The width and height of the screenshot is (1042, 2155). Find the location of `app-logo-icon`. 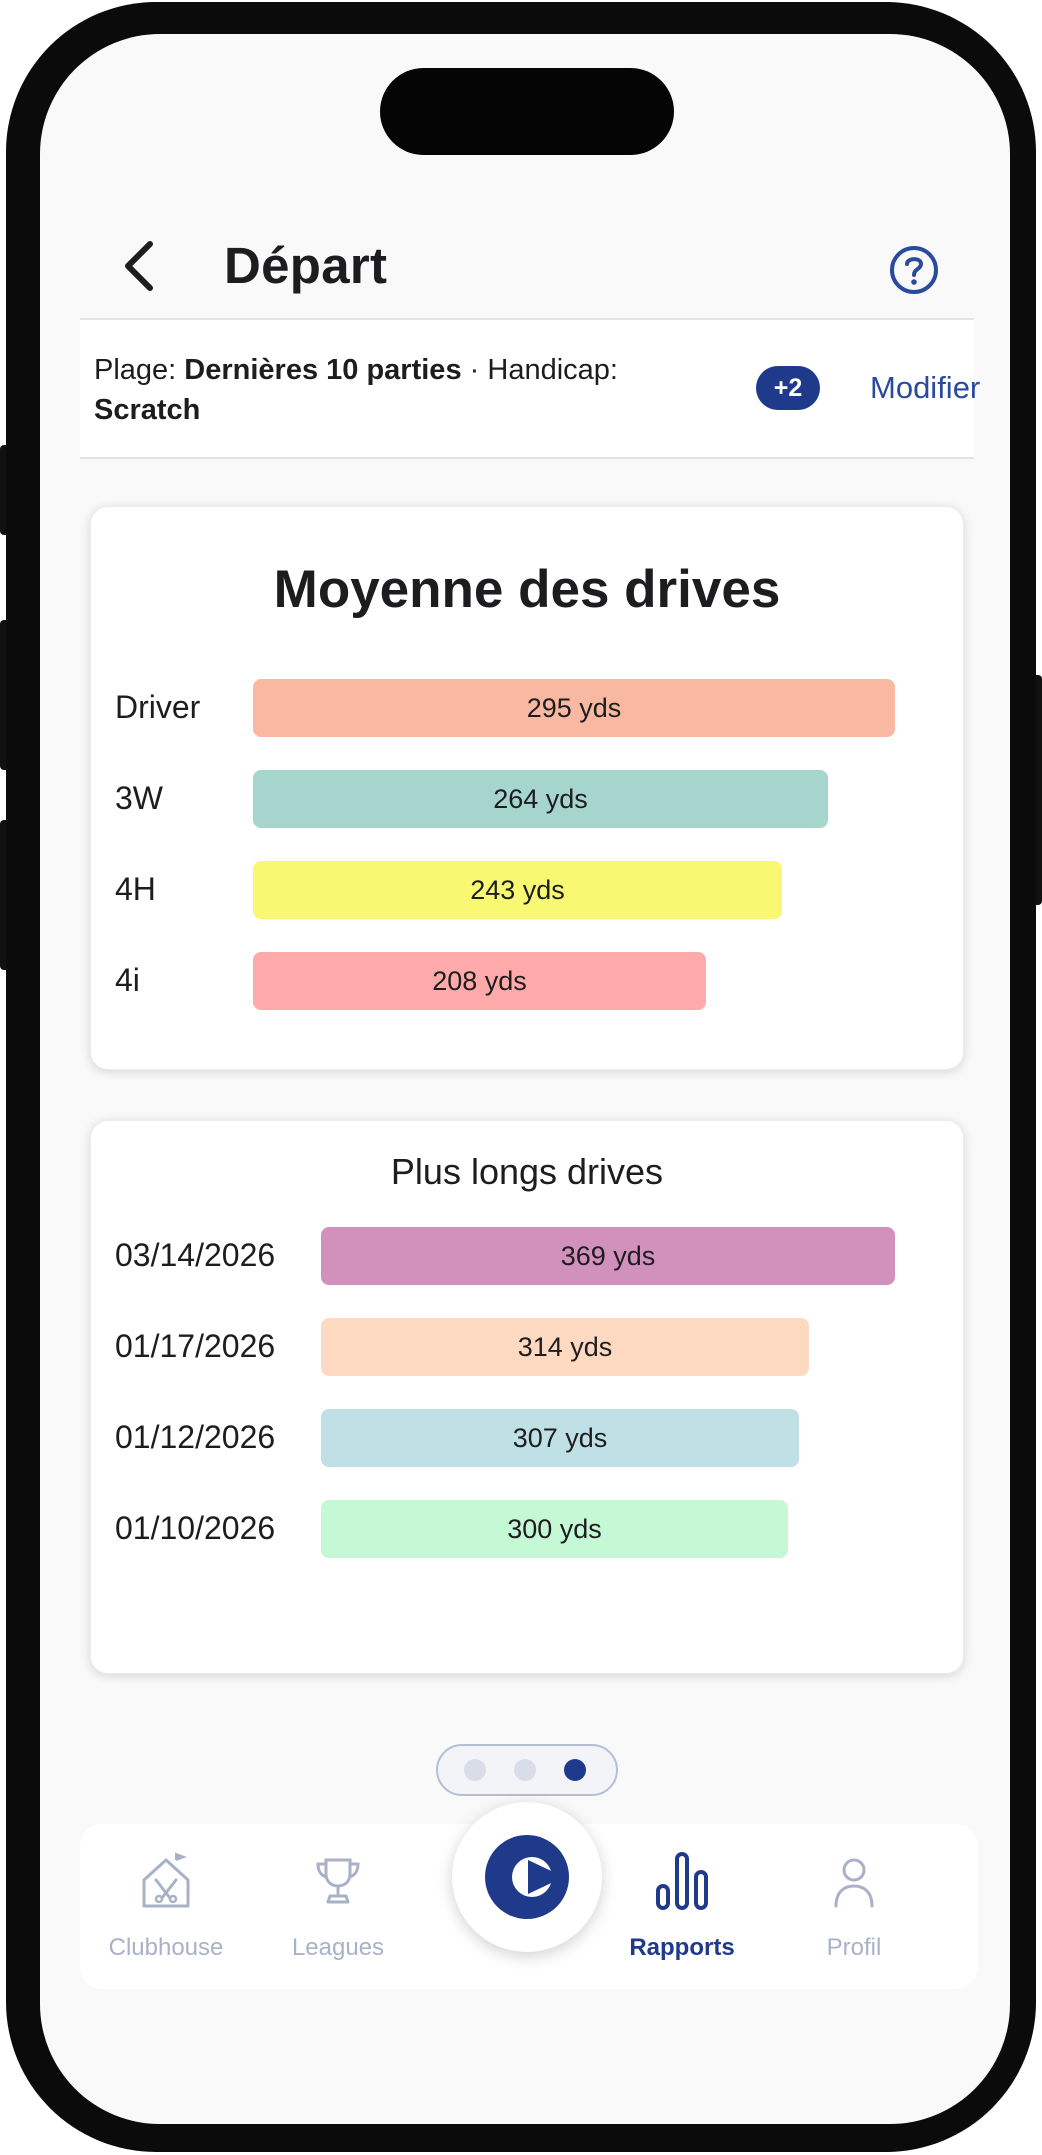

app-logo-icon is located at coordinates (527, 1877).